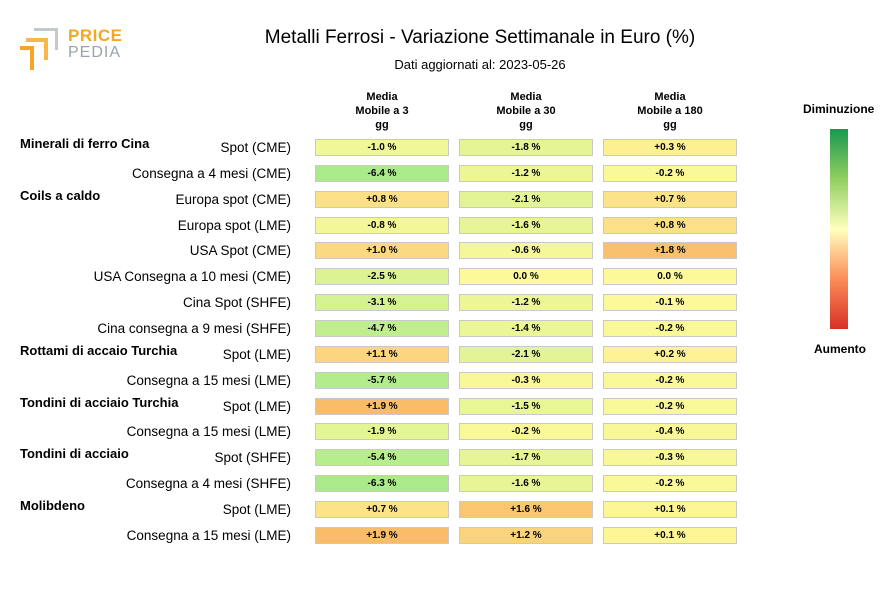 The height and width of the screenshot is (600, 880). I want to click on heatmap-cell: -1.0 %, so click(382, 147).